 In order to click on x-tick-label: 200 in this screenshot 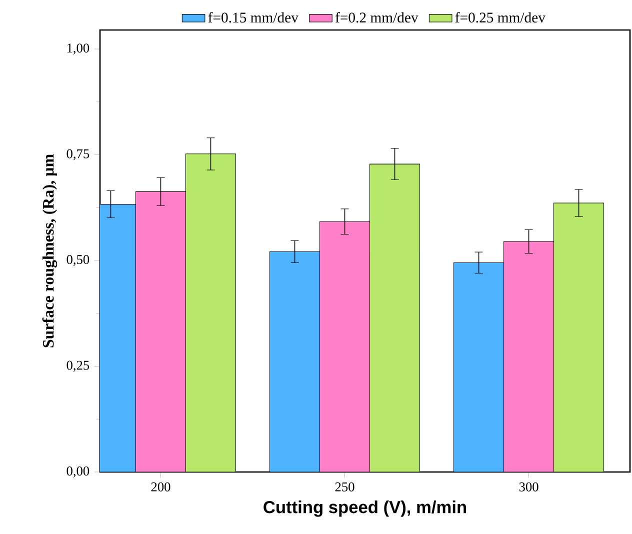, I will do `click(160, 487)`.